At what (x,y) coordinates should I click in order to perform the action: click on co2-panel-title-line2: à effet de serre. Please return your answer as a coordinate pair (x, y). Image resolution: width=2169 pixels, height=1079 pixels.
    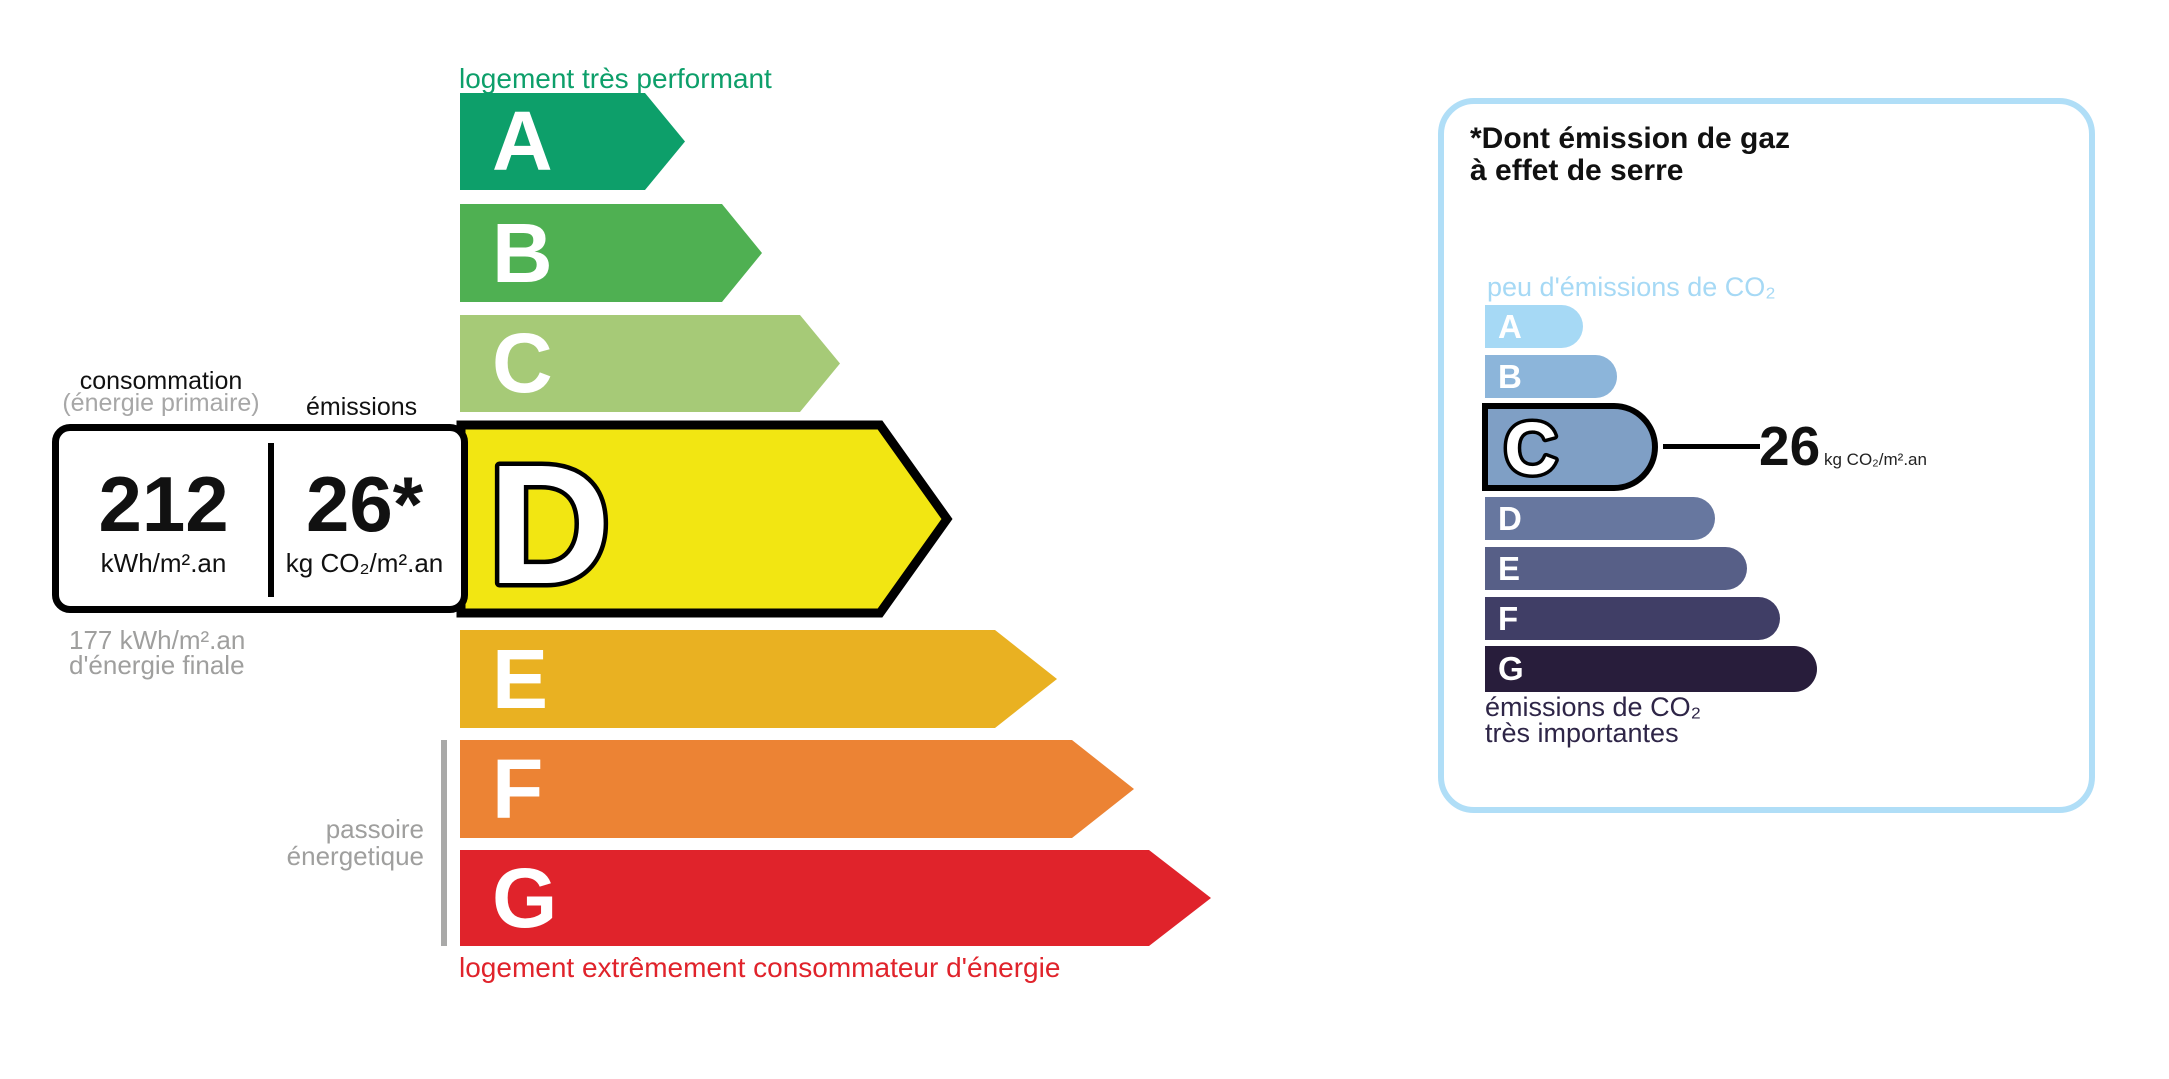
    Looking at the image, I should click on (1577, 170).